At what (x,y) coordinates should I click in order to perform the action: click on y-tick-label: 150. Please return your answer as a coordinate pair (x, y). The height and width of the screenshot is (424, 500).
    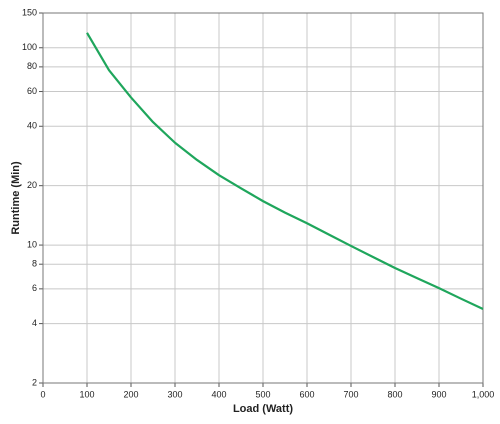
    Looking at the image, I should click on (29, 12).